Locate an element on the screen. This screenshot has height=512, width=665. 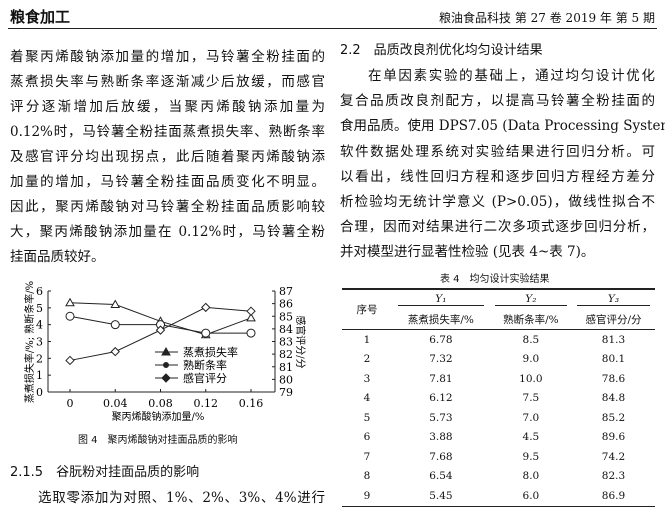
table-cell: 4 is located at coordinates (367, 398).